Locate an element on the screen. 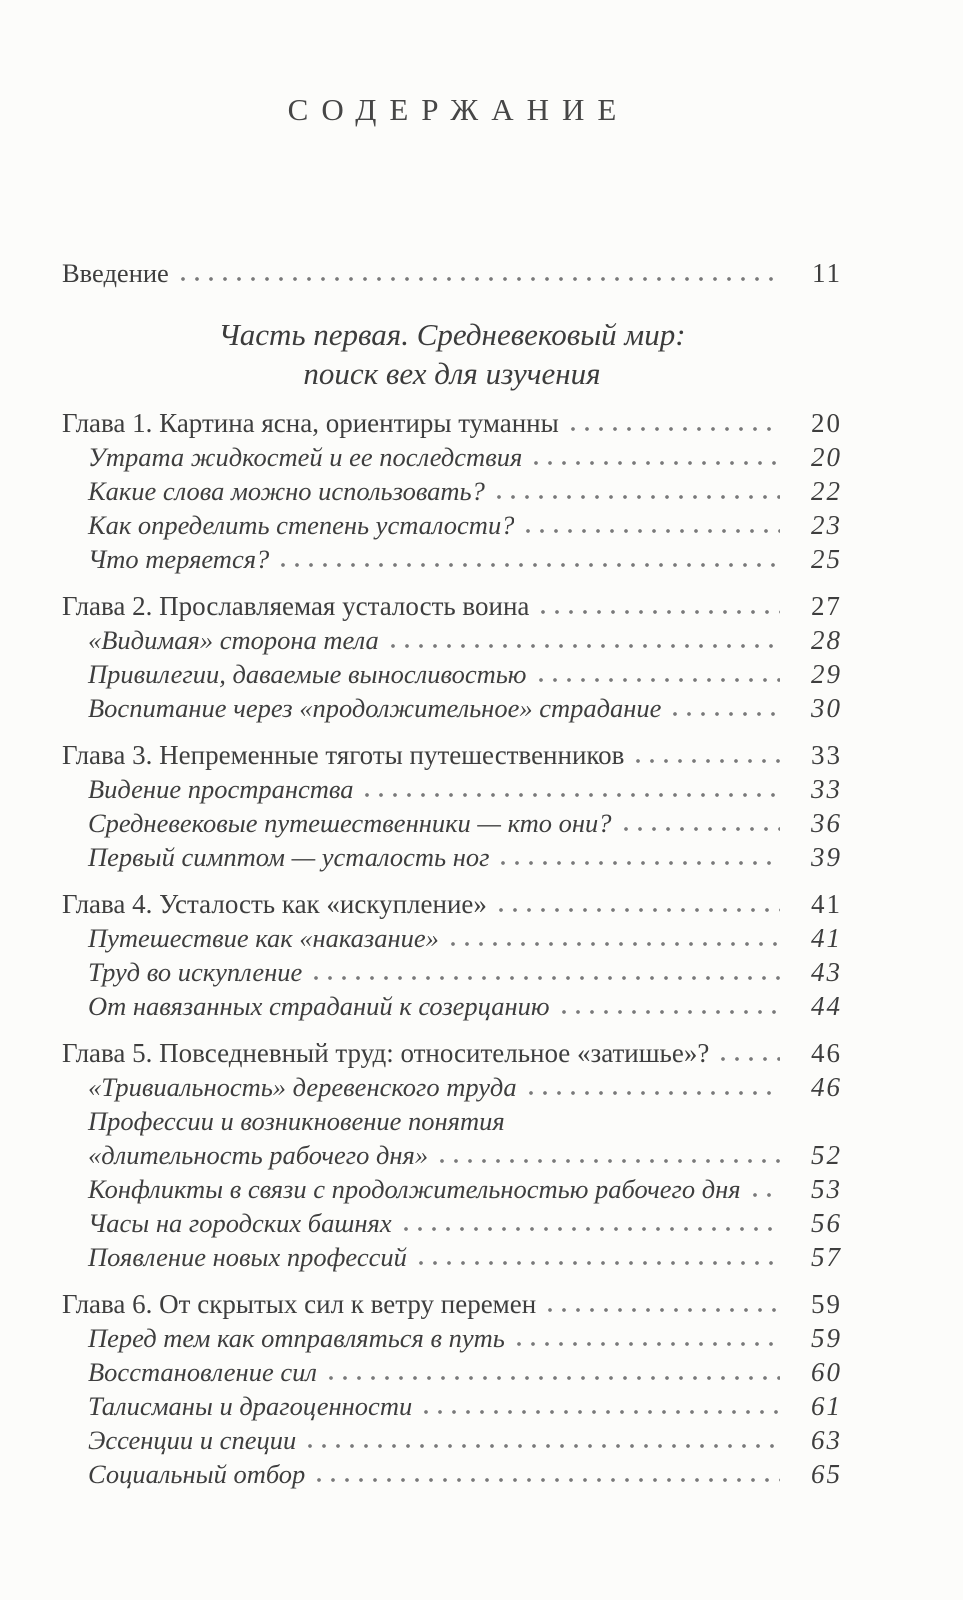  spacer is located at coordinates (452, 192).